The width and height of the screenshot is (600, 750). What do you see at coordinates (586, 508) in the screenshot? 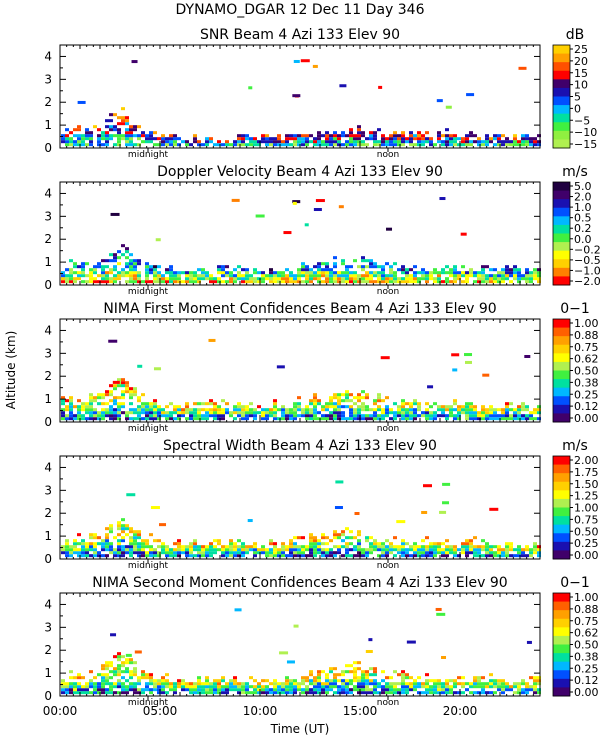
I see `colorbar-tick-label: 1.00` at bounding box center [586, 508].